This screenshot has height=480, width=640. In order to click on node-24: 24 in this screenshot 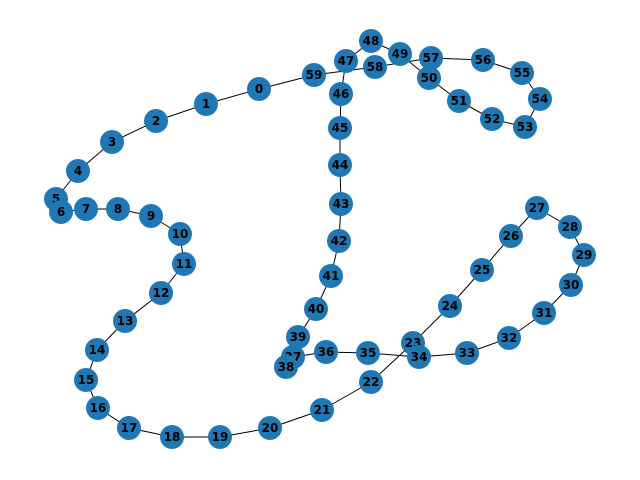, I will do `click(450, 306)`.